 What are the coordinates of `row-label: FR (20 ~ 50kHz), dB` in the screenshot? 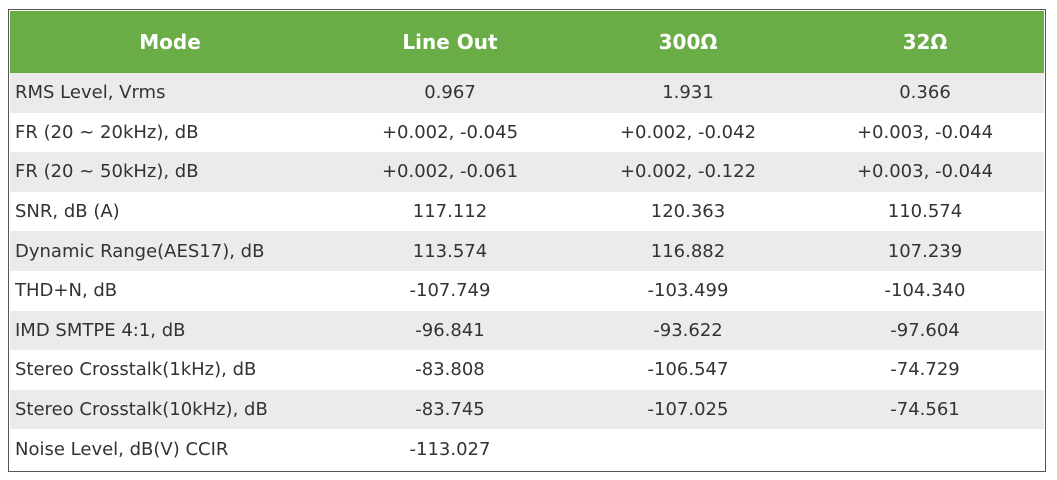 It's located at (170, 172).